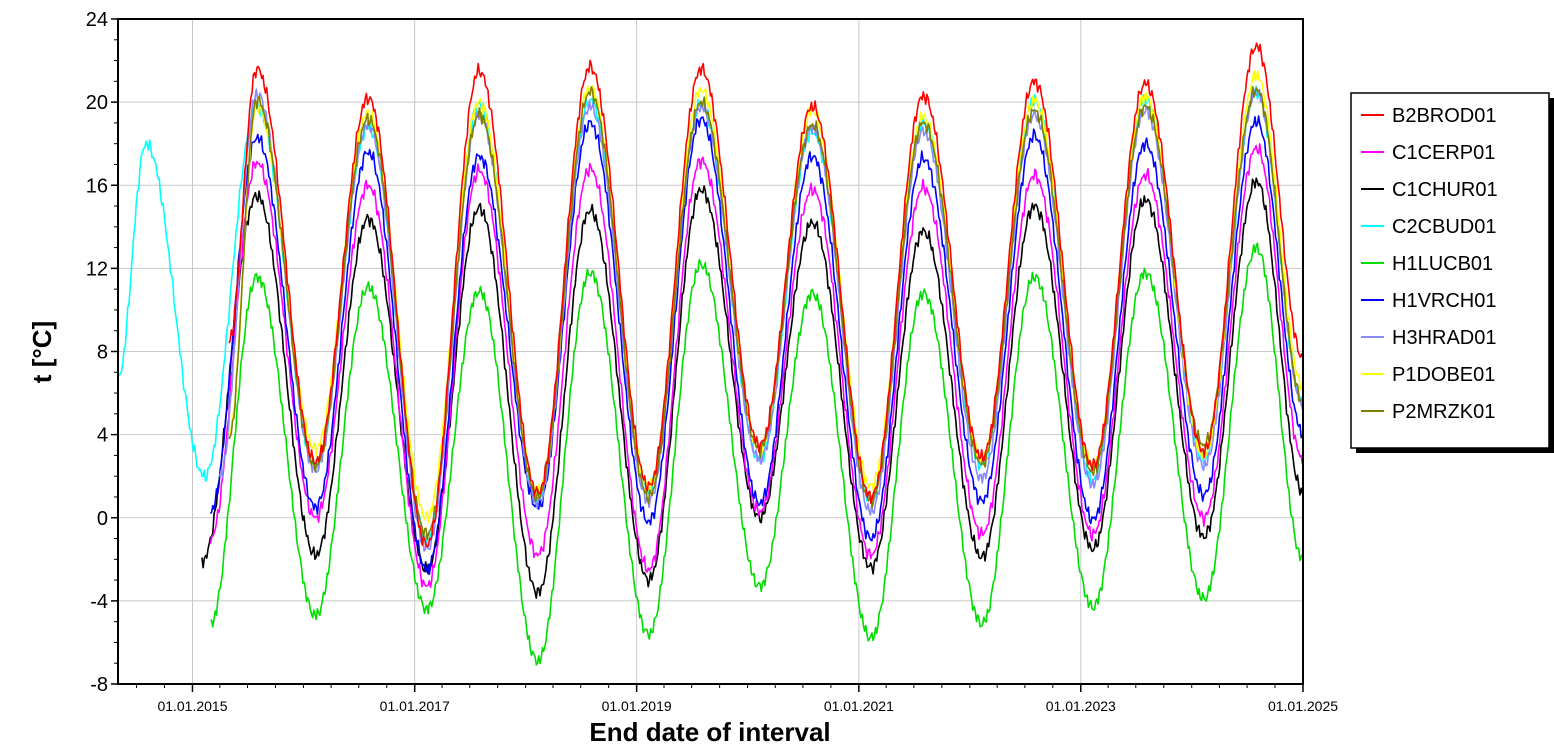  I want to click on x-tick-label: 01.01.2015, so click(192, 706).